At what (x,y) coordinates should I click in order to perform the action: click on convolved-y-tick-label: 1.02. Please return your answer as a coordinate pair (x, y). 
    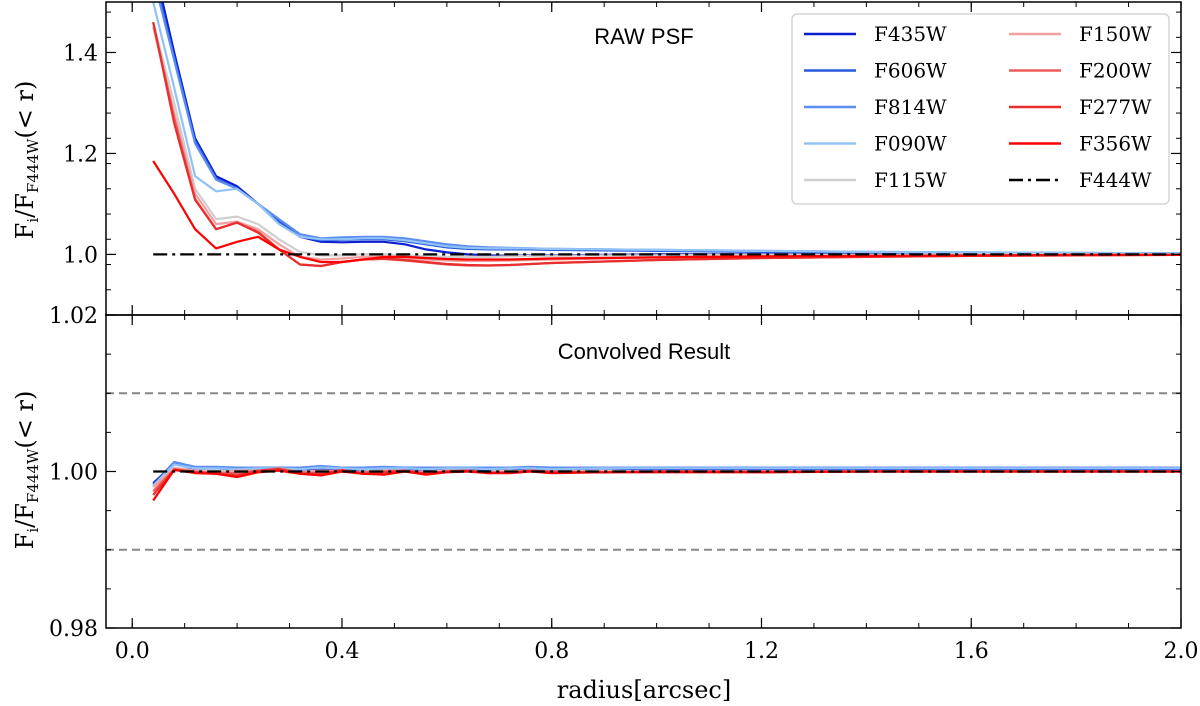
    Looking at the image, I should click on (73, 316).